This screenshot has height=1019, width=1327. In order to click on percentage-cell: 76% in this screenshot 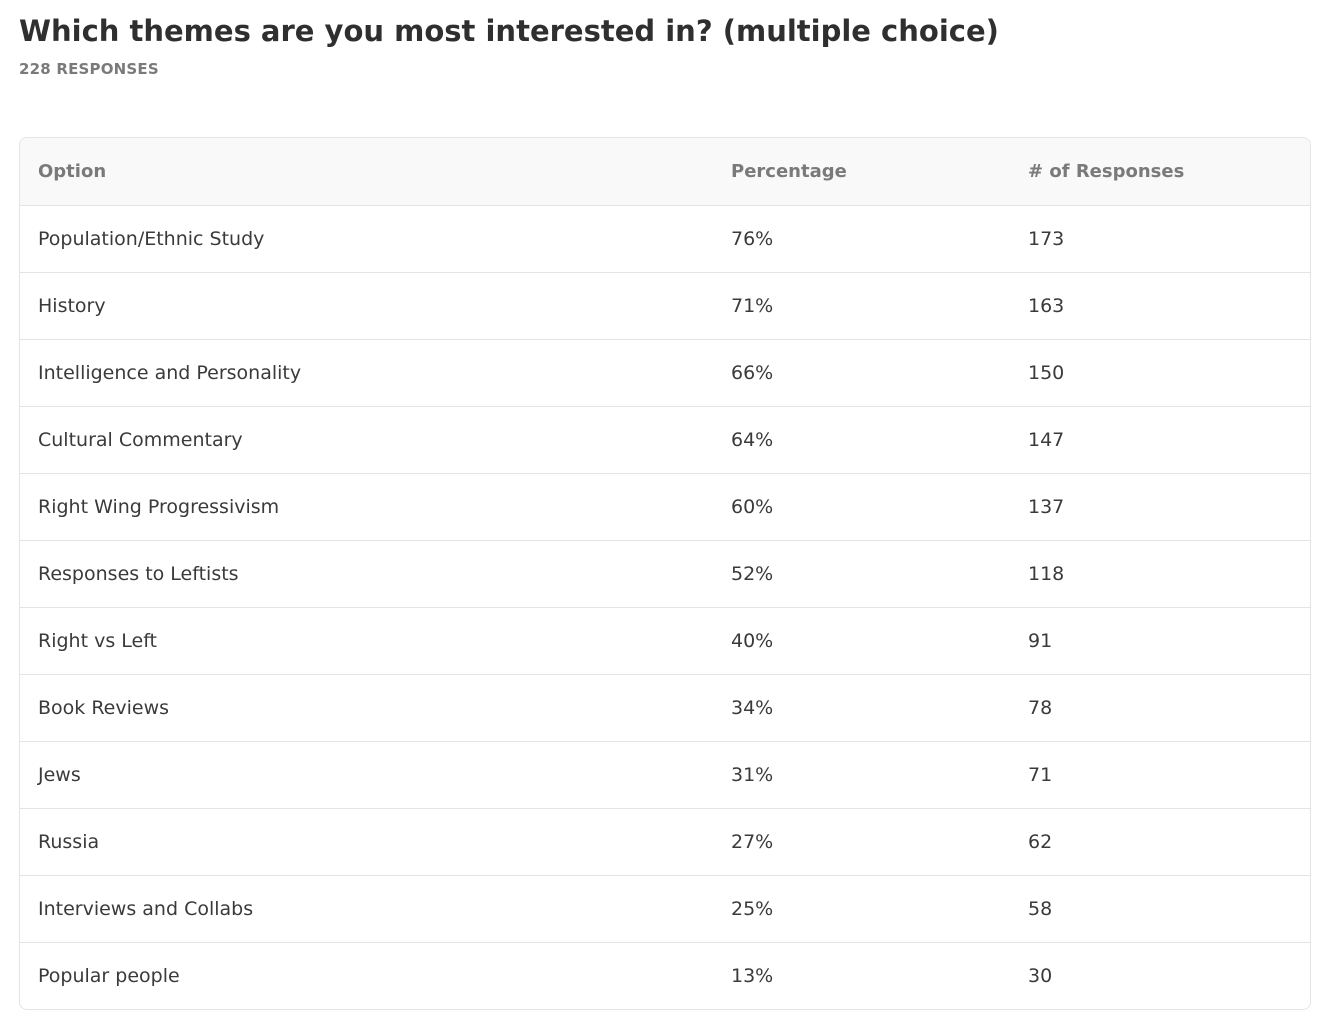, I will do `click(752, 239)`.